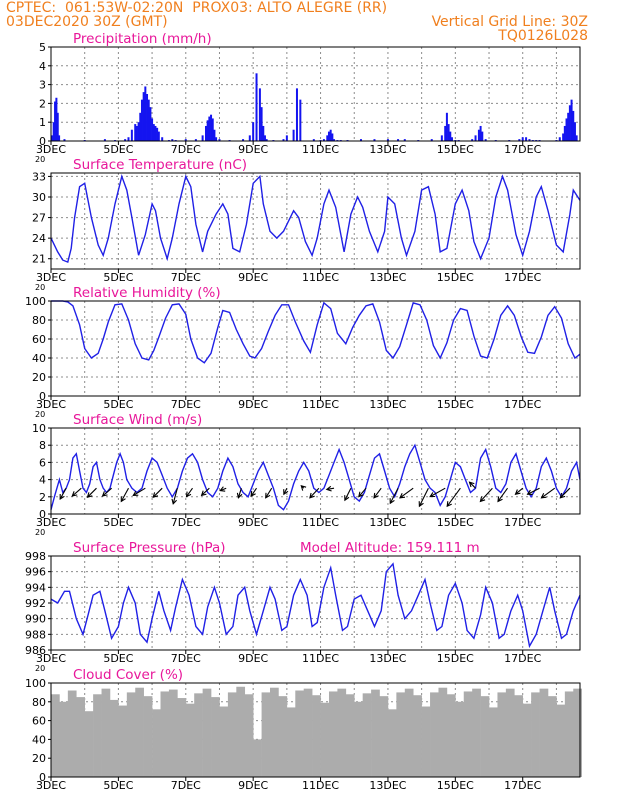  I want to click on temp-ytick-label: 33, so click(39, 176).